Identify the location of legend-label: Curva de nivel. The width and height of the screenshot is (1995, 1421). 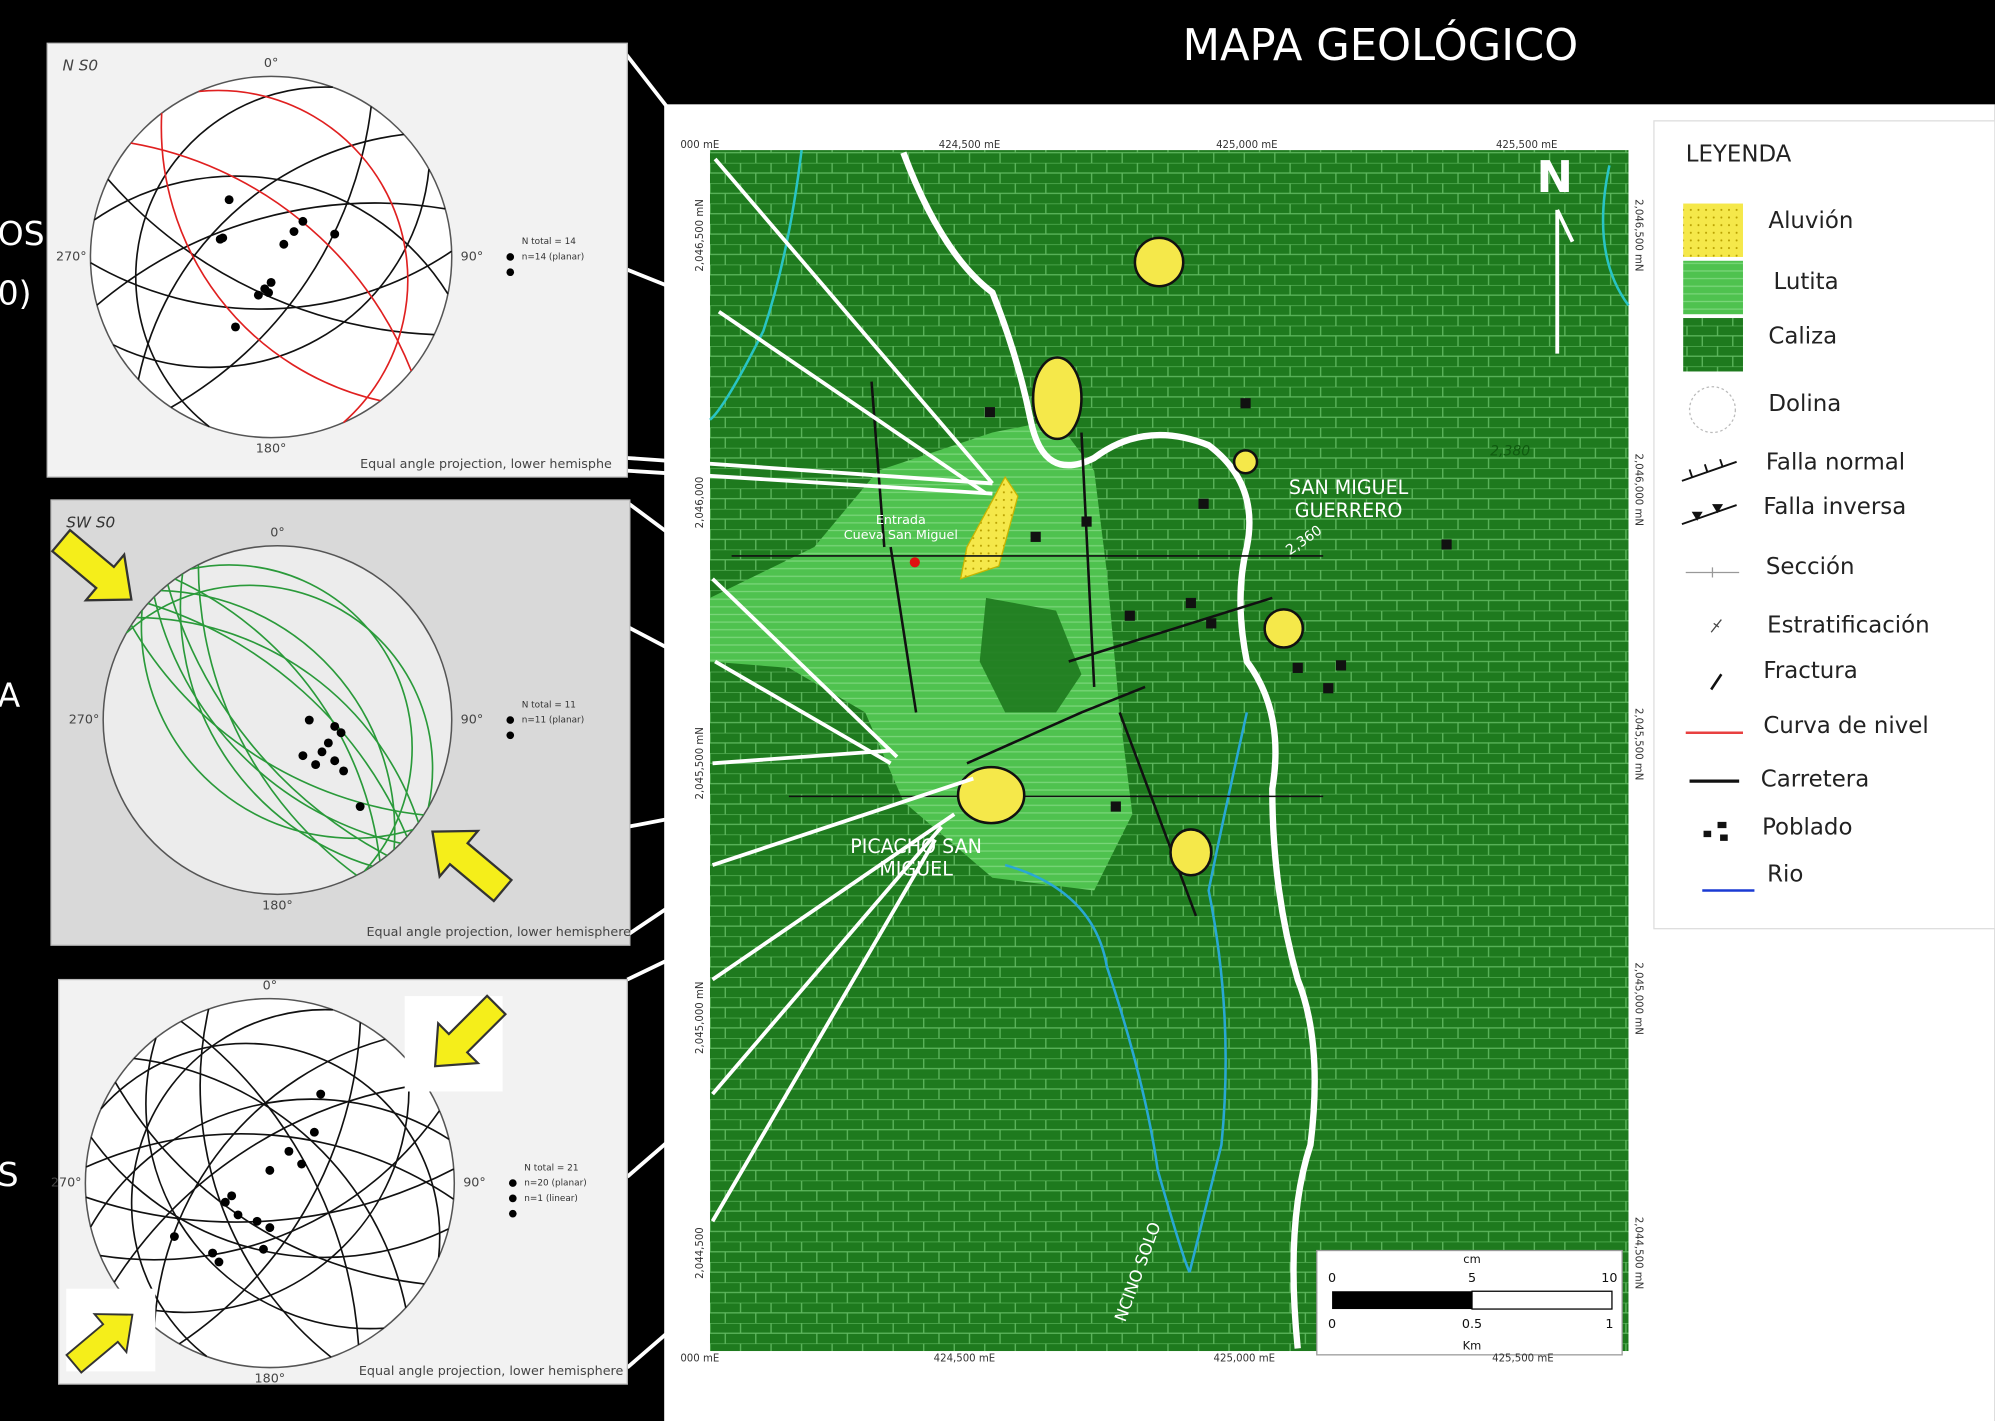
(1845, 726).